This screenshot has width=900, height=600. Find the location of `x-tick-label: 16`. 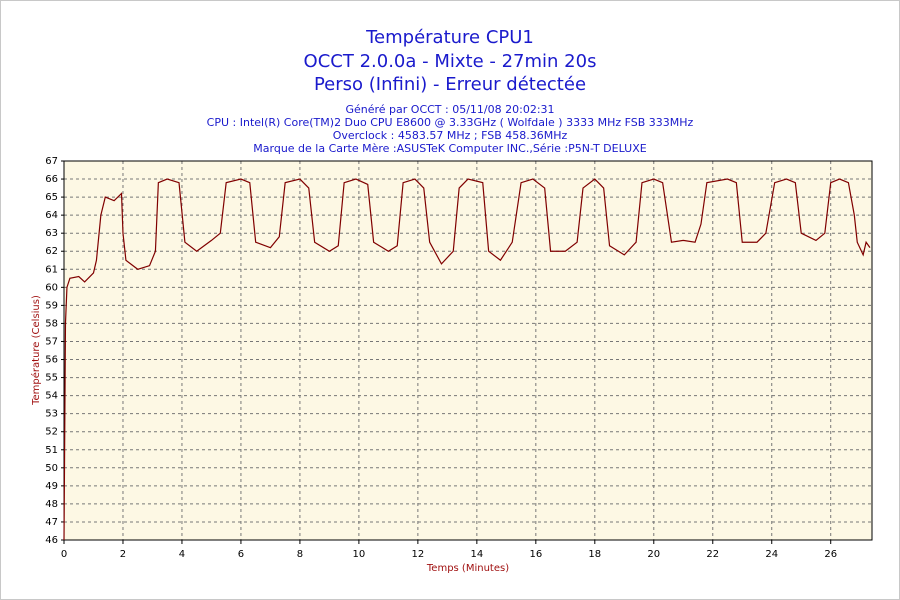

x-tick-label: 16 is located at coordinates (535, 554).